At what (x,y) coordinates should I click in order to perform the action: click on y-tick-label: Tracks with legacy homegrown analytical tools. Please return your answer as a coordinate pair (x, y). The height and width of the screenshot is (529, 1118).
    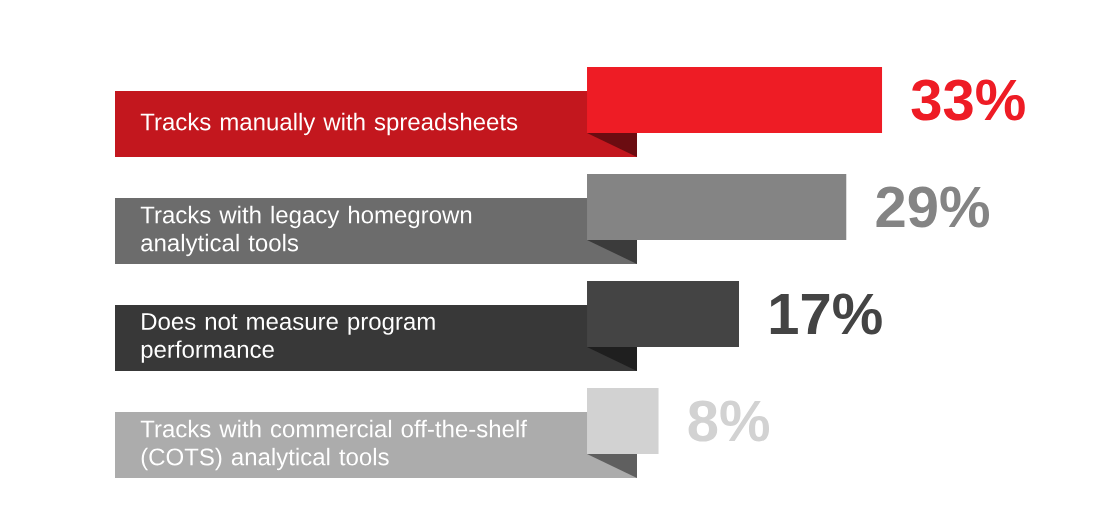
    Looking at the image, I should click on (306, 231).